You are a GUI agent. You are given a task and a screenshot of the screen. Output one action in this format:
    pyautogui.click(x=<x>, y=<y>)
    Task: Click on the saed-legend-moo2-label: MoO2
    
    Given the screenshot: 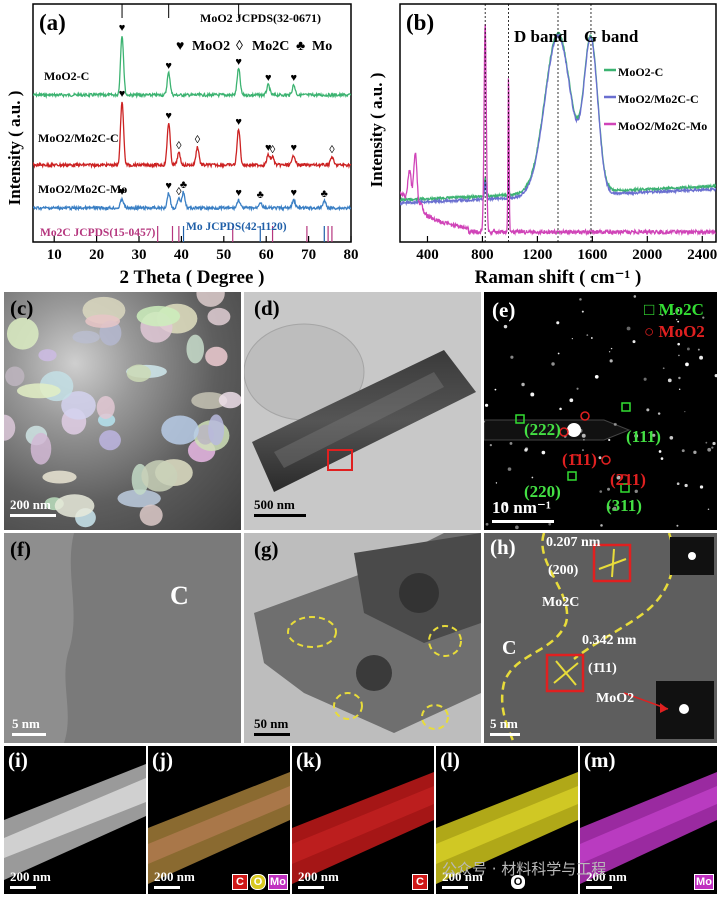 What is the action you would take?
    pyautogui.click(x=681, y=331)
    